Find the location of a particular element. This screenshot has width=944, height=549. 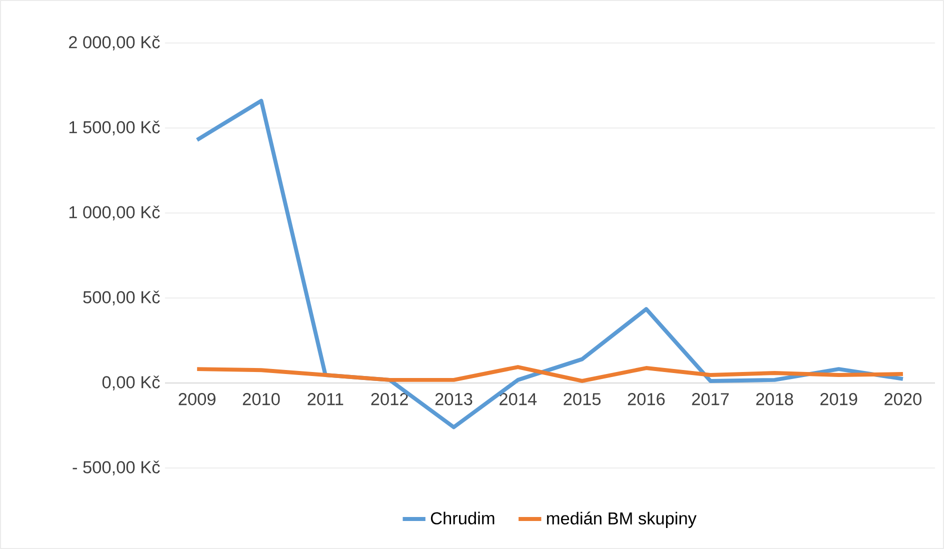

x-tick-label: 2014 is located at coordinates (518, 399).